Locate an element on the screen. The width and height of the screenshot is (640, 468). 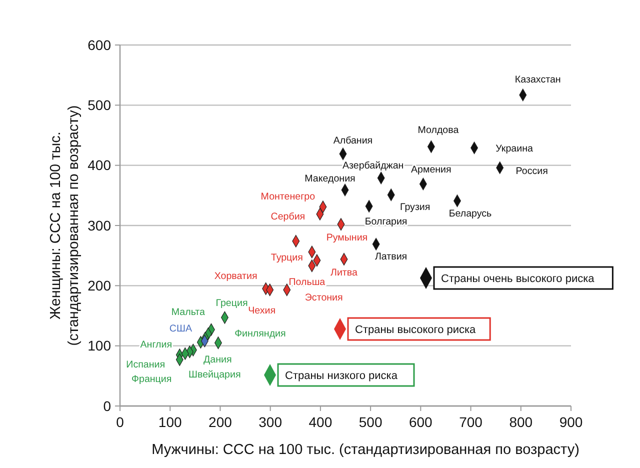
annotation: Англия is located at coordinates (156, 344).